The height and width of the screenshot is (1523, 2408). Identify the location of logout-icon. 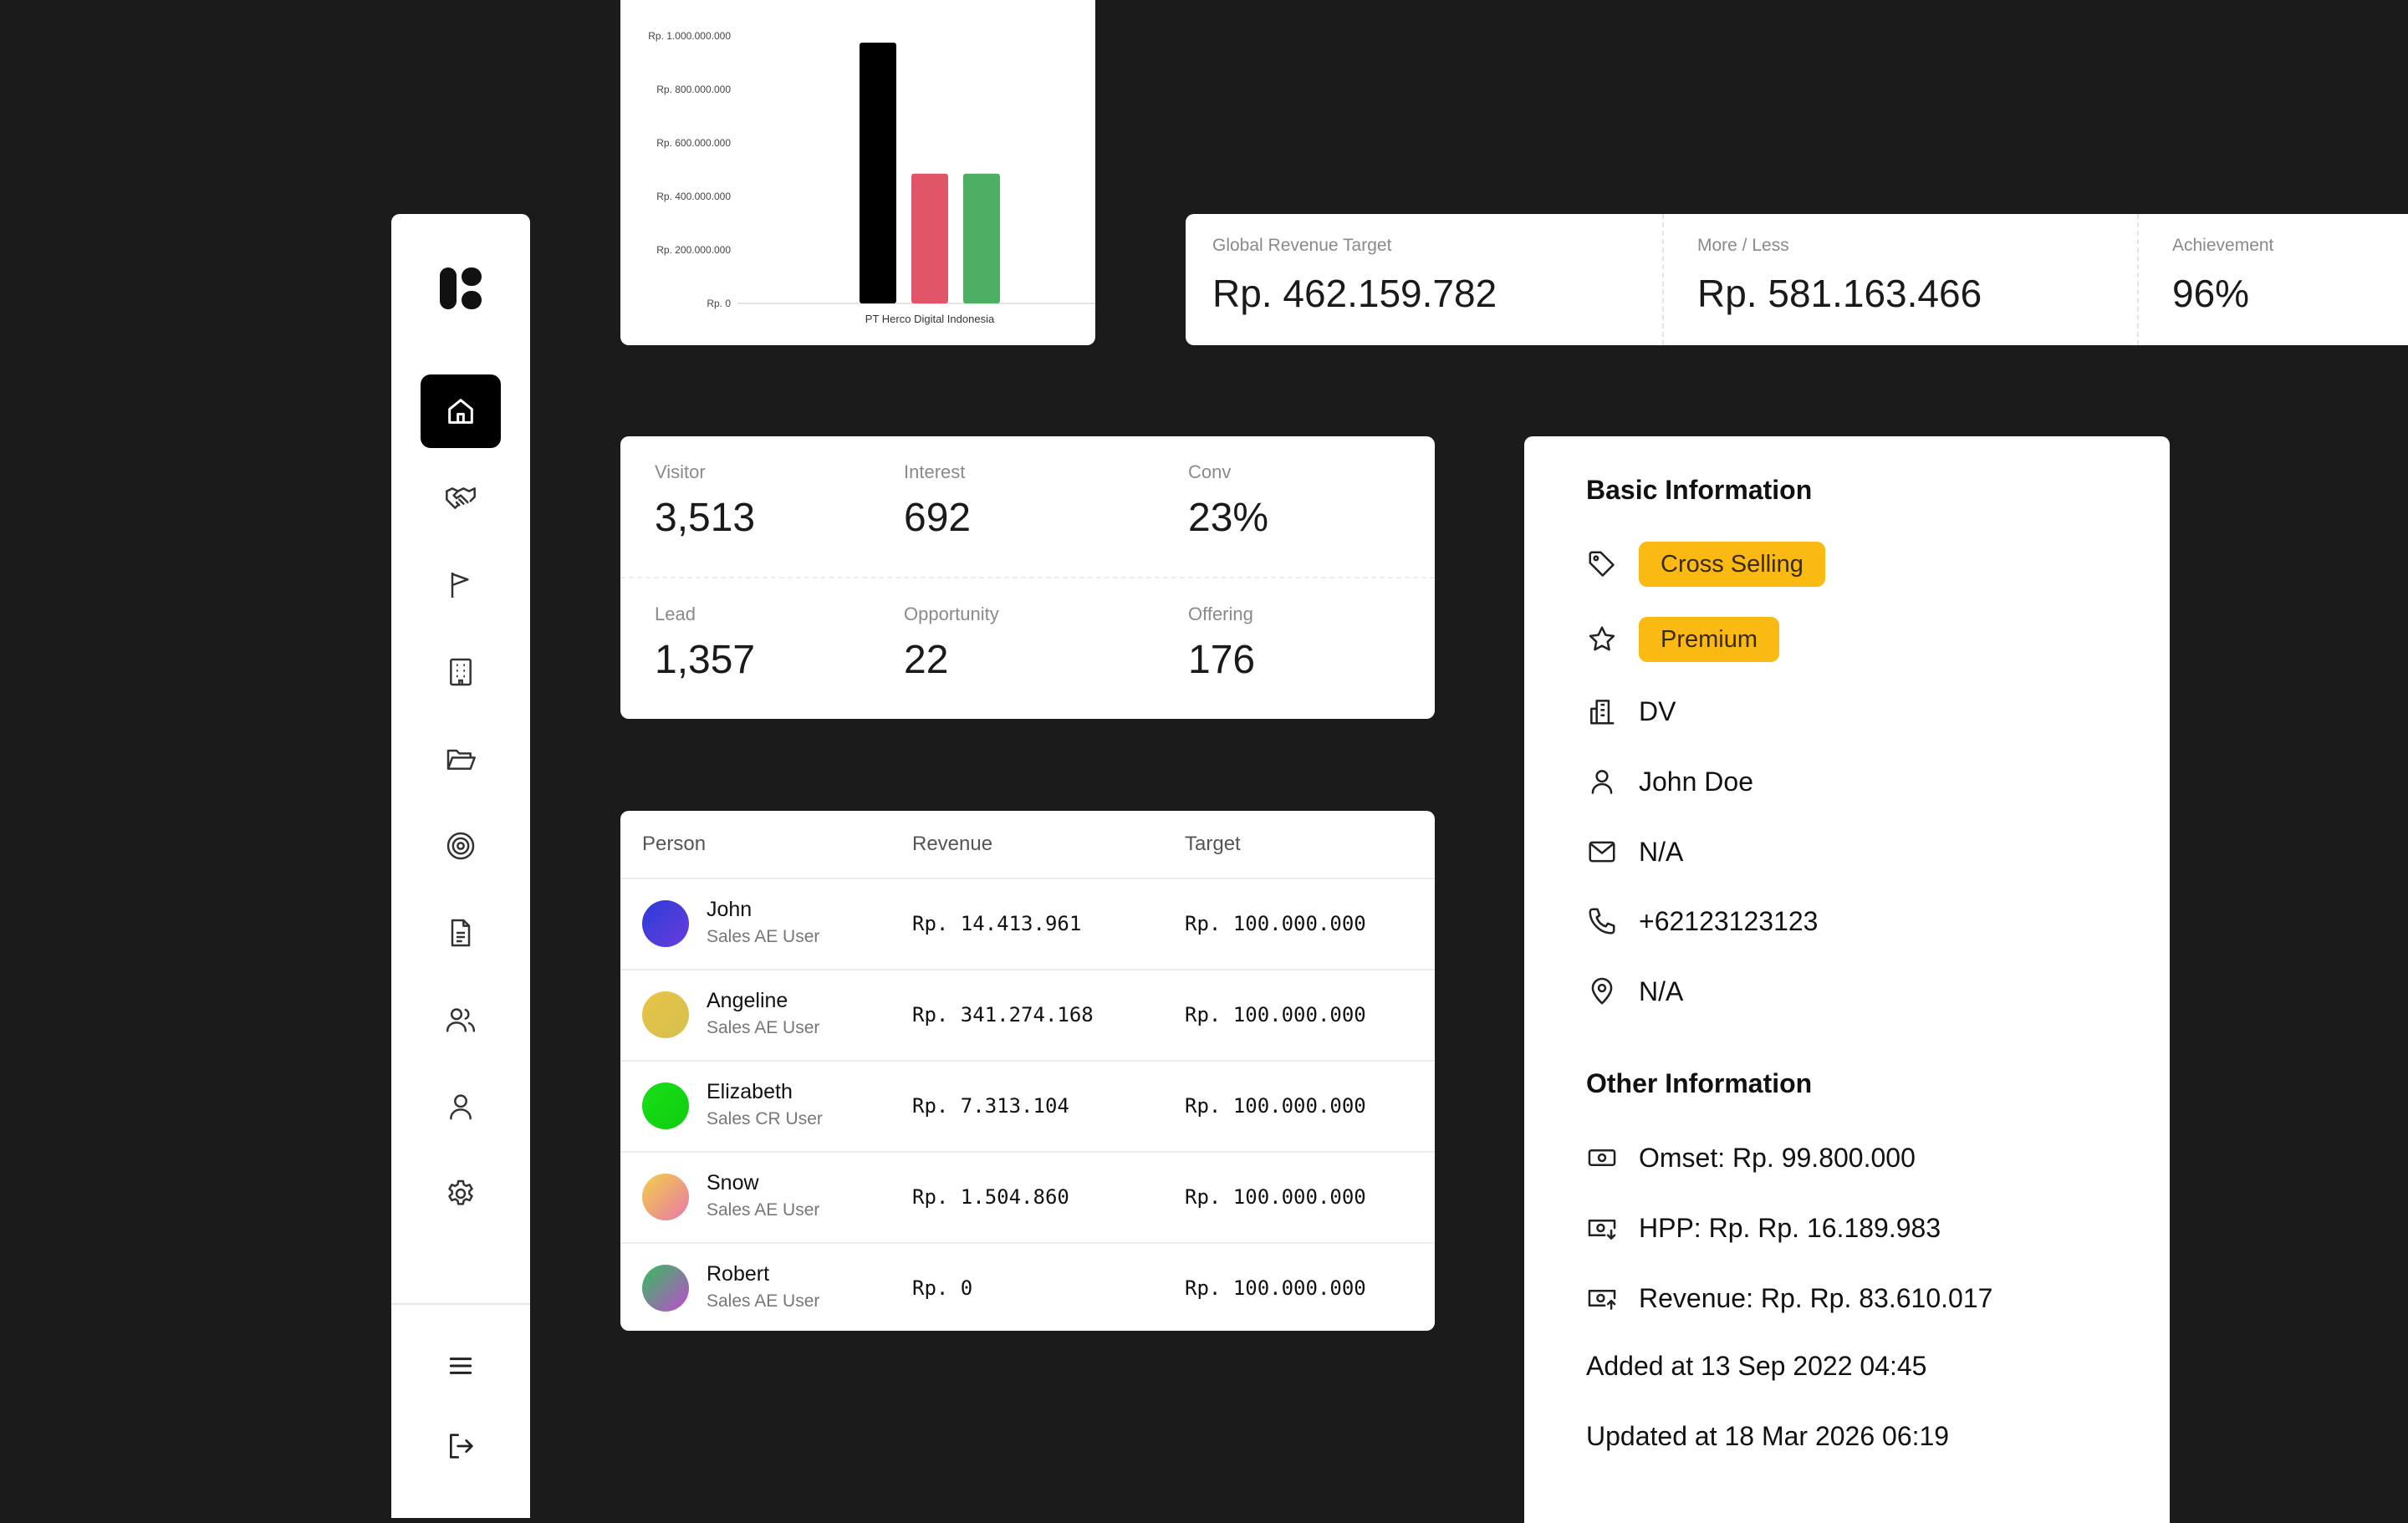
(461, 1446).